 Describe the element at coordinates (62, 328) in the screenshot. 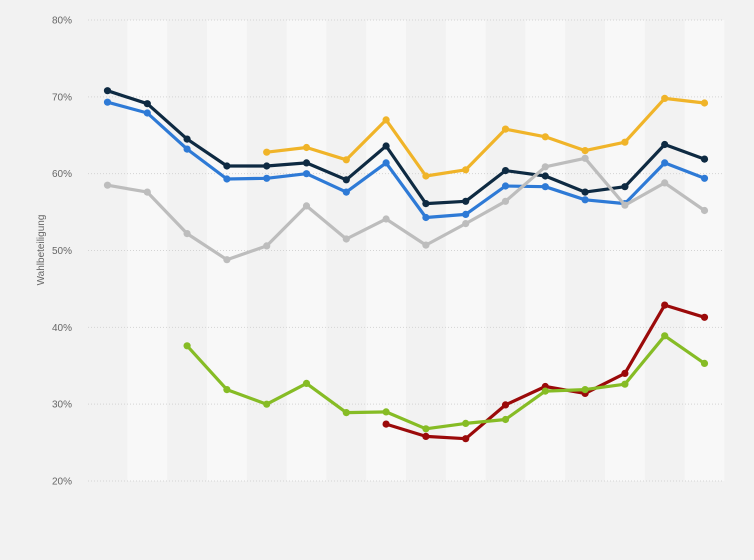

I see `y-tick-label: 40%` at that location.